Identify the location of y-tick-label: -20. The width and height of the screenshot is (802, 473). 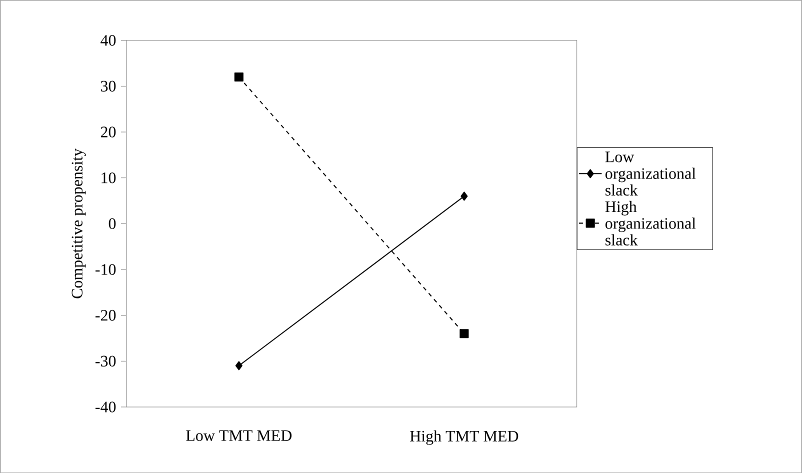
(106, 315).